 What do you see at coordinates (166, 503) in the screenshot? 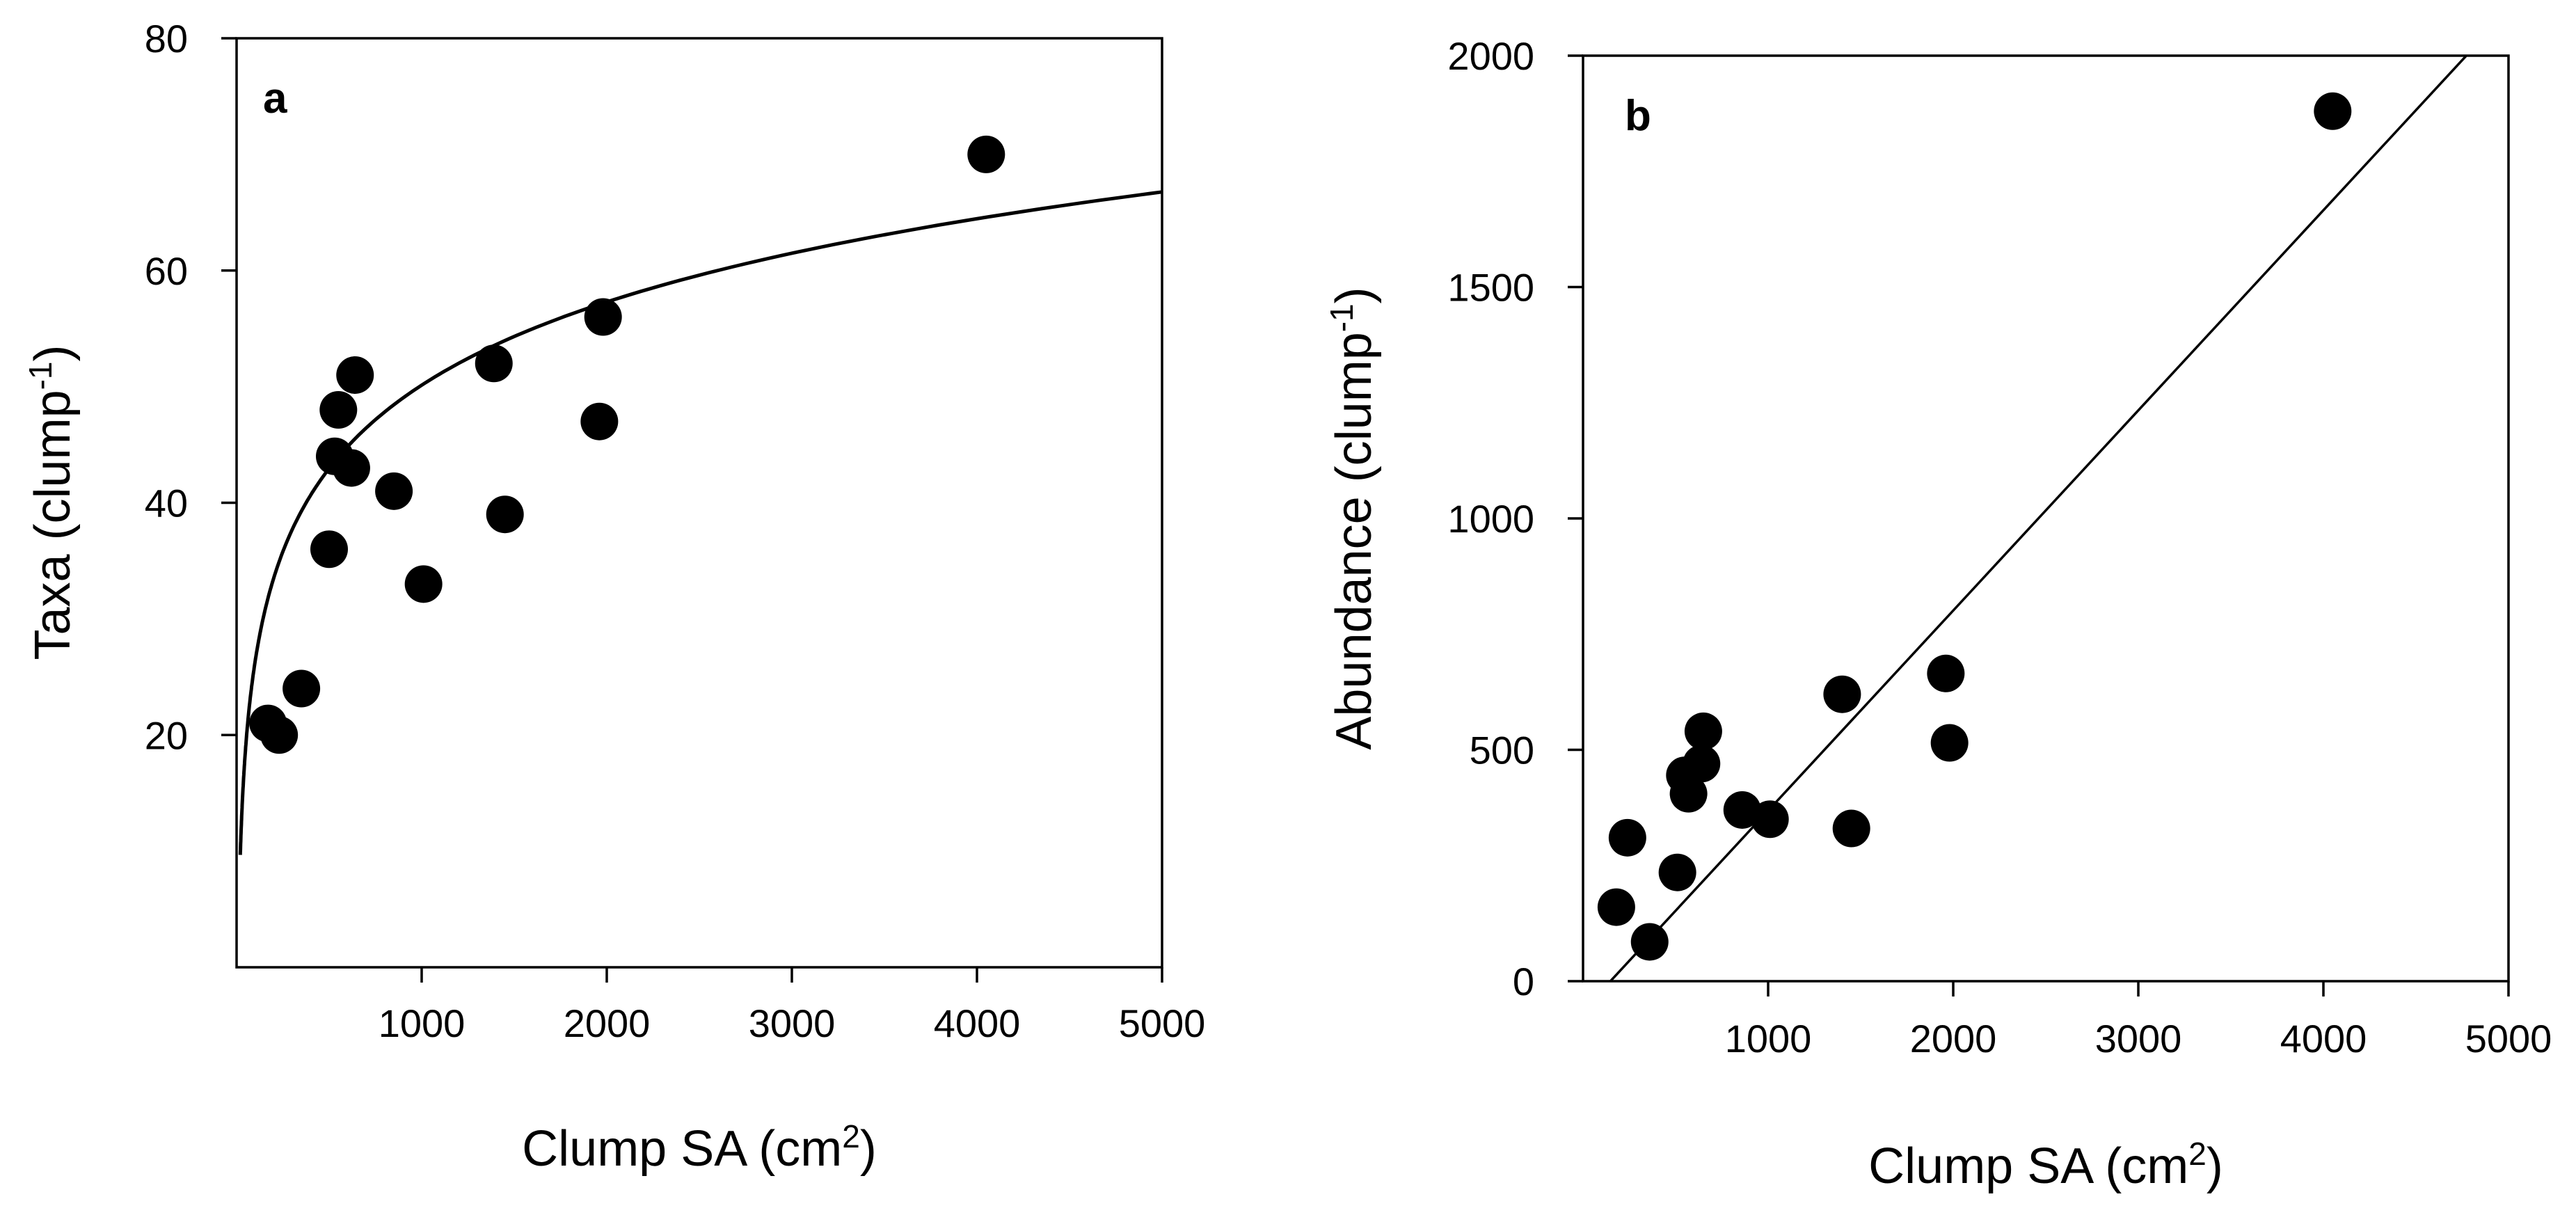
I see `y-tick-label: 40` at bounding box center [166, 503].